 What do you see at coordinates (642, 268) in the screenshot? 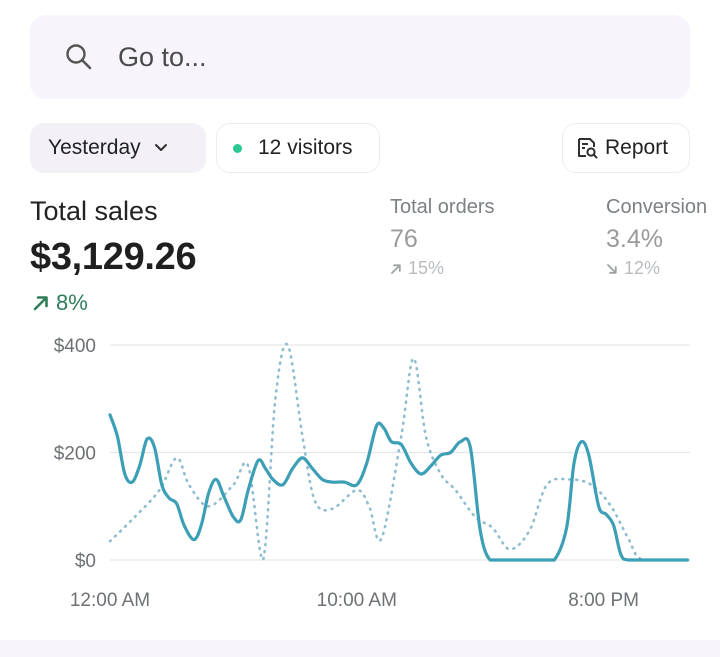
I see `conversion-change-value: 12%` at bounding box center [642, 268].